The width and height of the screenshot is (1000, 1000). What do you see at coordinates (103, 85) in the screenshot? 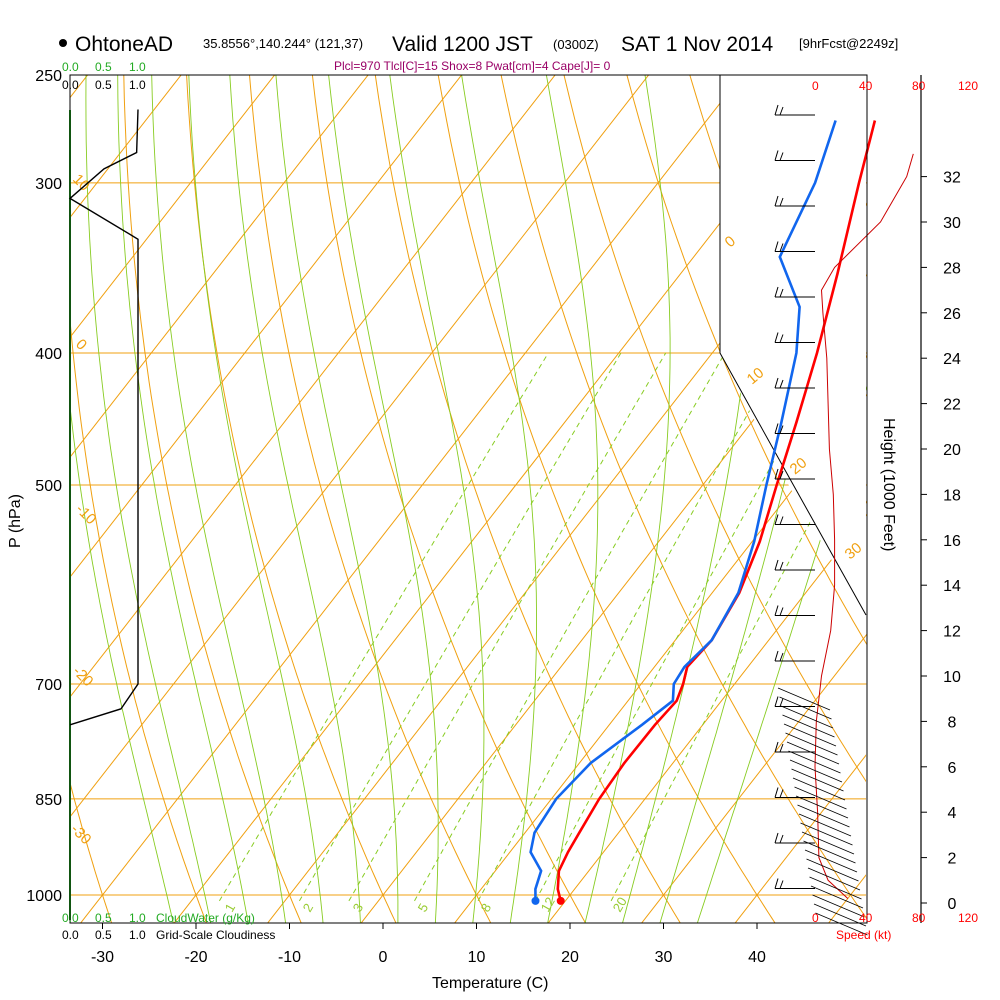
I see `top-cloudiness-tick-1: 0.5` at bounding box center [103, 85].